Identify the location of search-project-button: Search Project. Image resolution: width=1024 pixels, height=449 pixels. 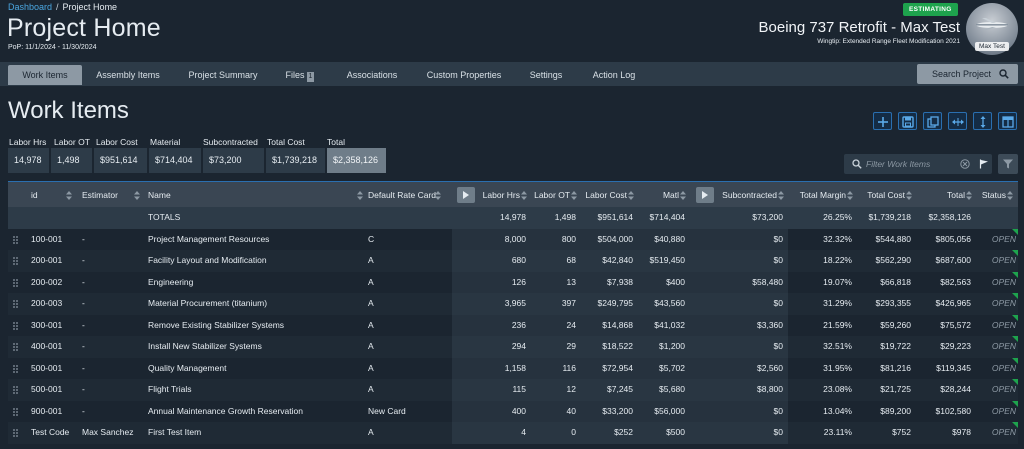
(967, 74).